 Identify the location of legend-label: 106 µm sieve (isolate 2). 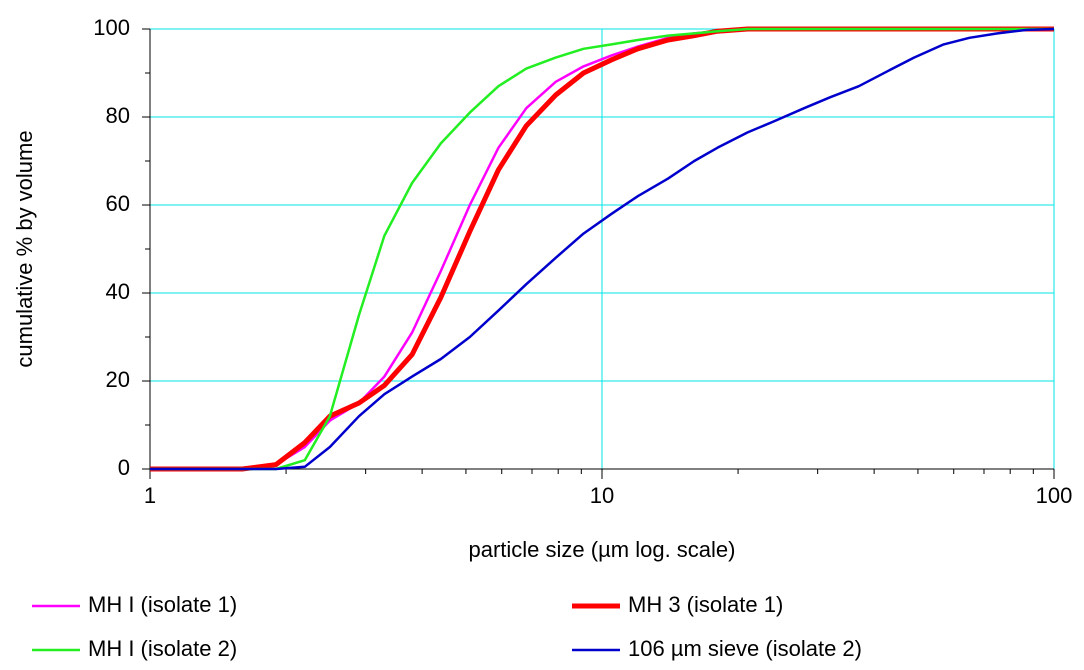
(745, 648).